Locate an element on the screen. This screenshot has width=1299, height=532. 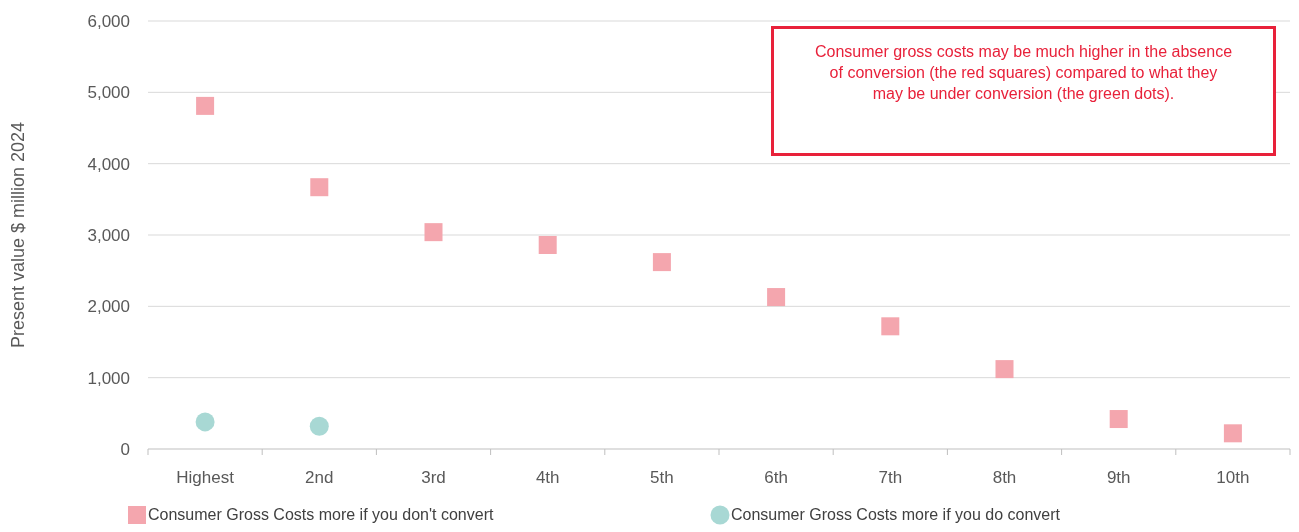
x-tick-label: 3rd is located at coordinates (433, 477).